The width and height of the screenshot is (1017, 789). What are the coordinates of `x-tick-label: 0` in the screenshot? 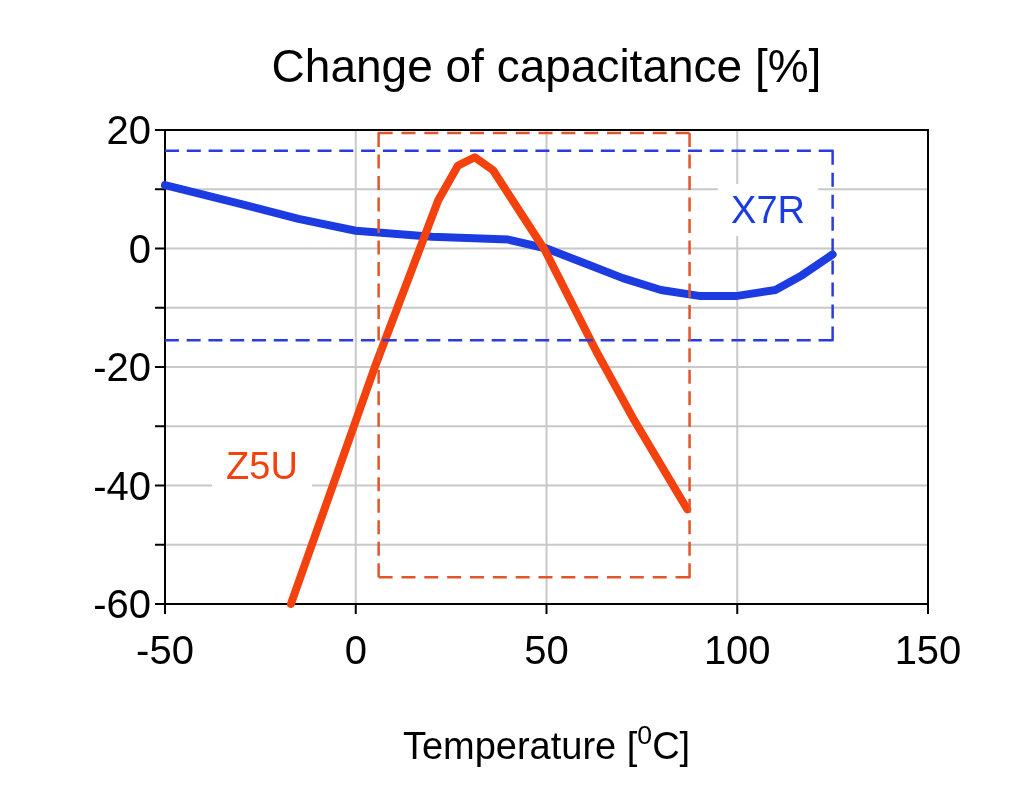 It's located at (355, 650).